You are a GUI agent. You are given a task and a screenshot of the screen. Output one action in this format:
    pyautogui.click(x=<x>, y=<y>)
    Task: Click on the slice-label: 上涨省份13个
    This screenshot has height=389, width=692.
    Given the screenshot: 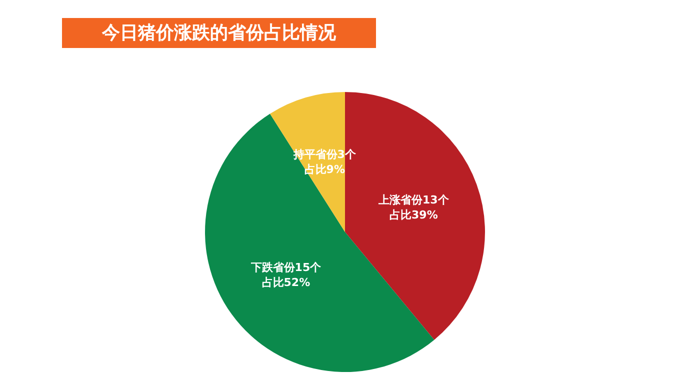 What is the action you would take?
    pyautogui.click(x=414, y=199)
    